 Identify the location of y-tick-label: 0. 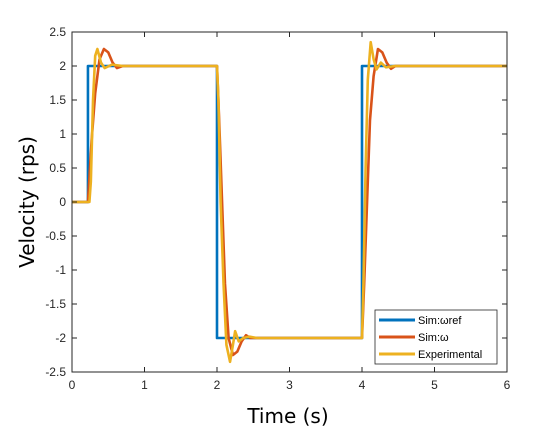
(62, 202).